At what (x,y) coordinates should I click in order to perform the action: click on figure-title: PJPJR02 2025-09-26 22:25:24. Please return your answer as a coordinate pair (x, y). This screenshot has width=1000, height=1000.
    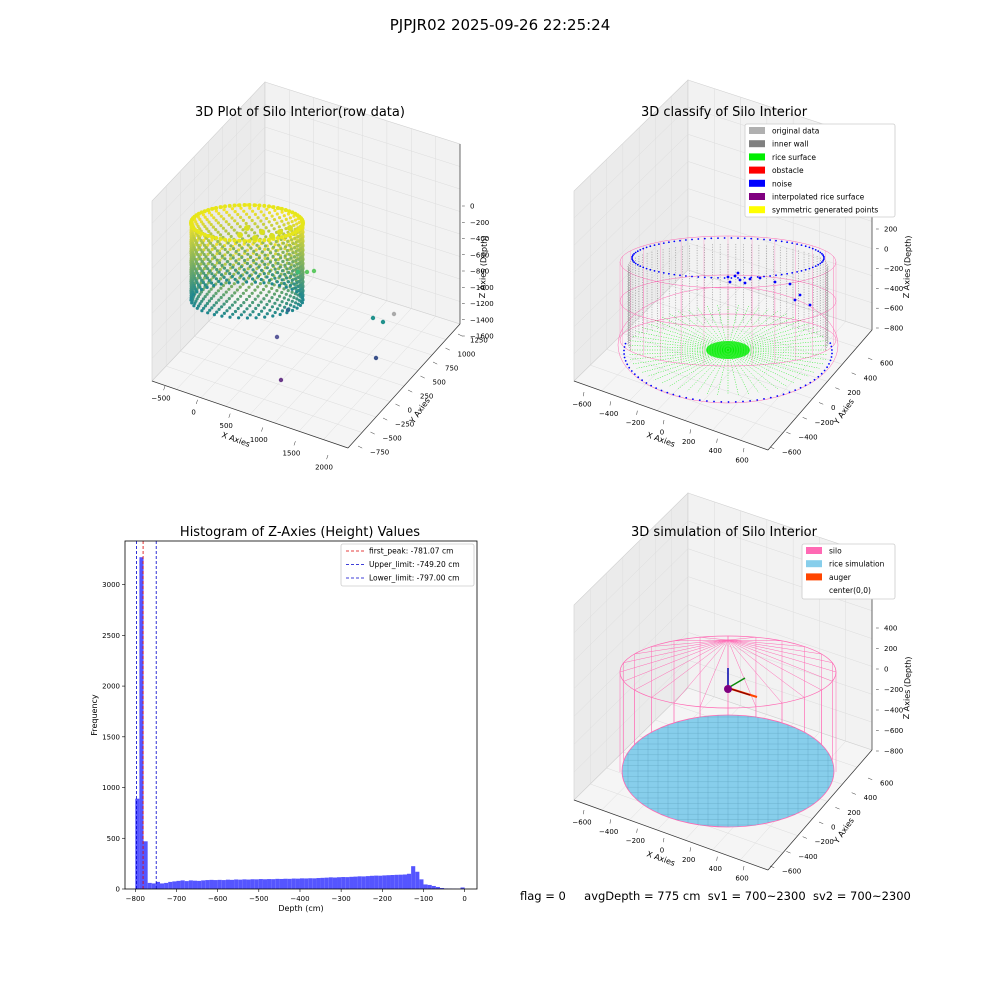
    Looking at the image, I should click on (500, 25).